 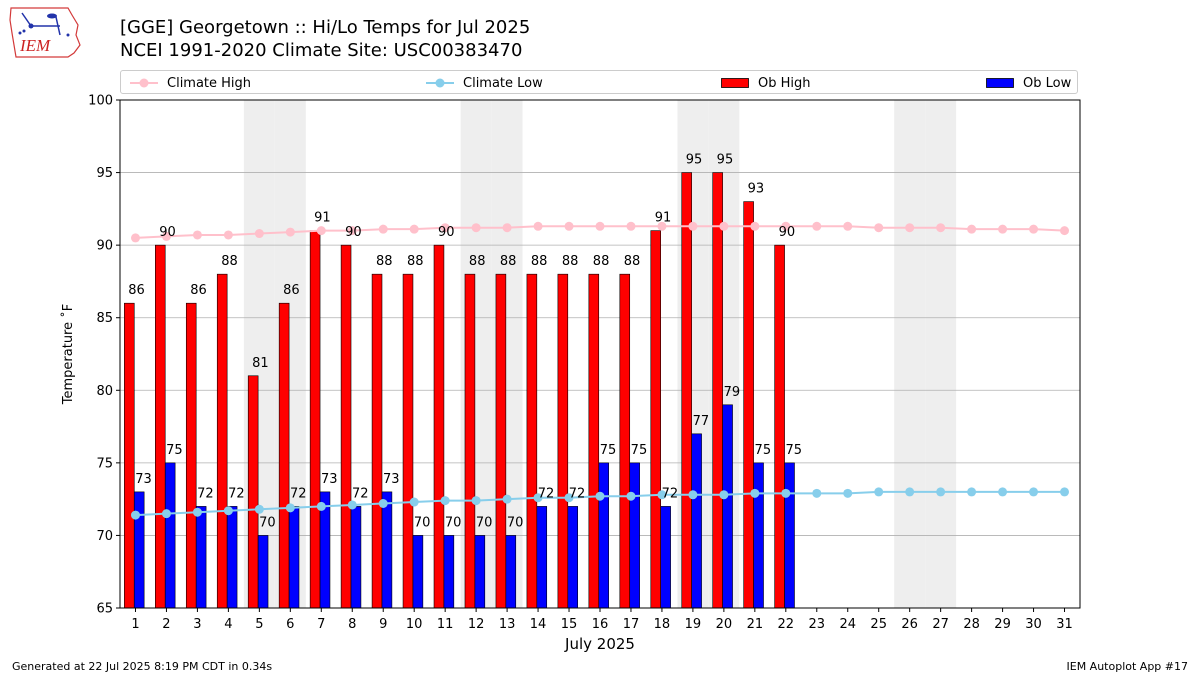 What do you see at coordinates (329, 479) in the screenshot?
I see `ob-low-label-7: 73` at bounding box center [329, 479].